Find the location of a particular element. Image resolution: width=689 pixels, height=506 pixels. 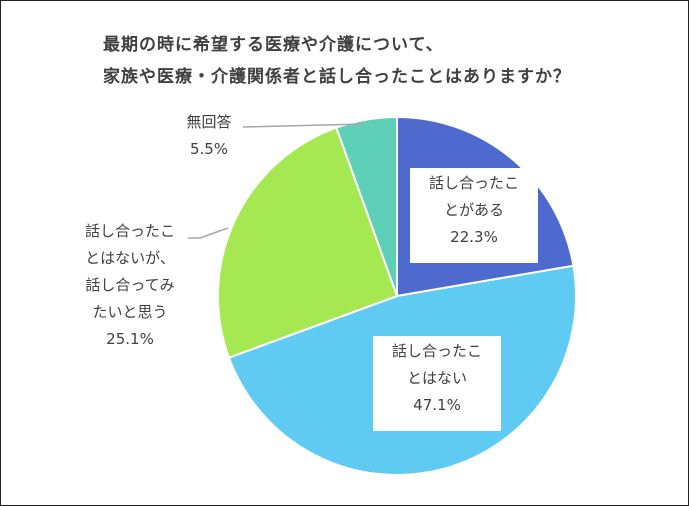

slice-category-not-yet-want-to: とはないが、 is located at coordinates (130, 258).